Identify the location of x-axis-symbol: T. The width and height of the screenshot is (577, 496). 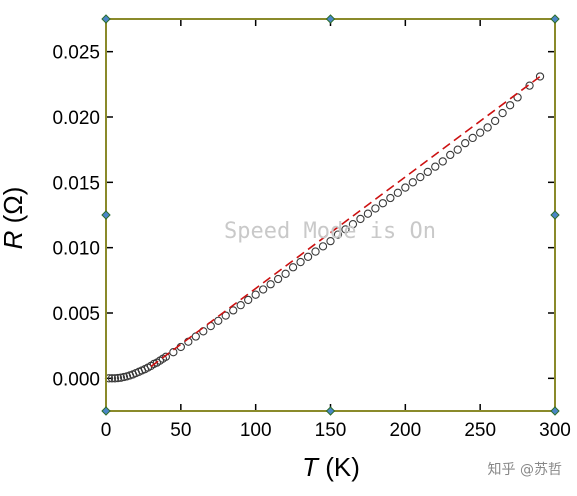
(311, 467).